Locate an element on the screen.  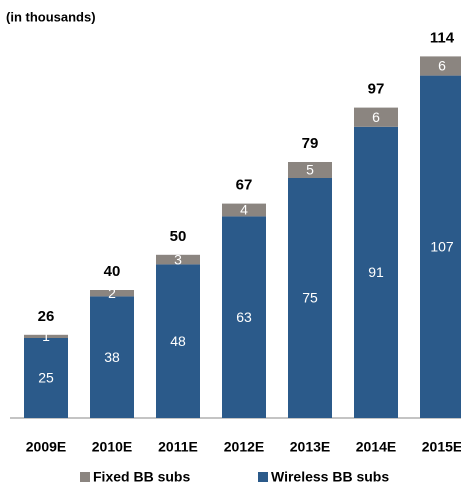
legend-label: Wireless BB subs is located at coordinates (330, 477).